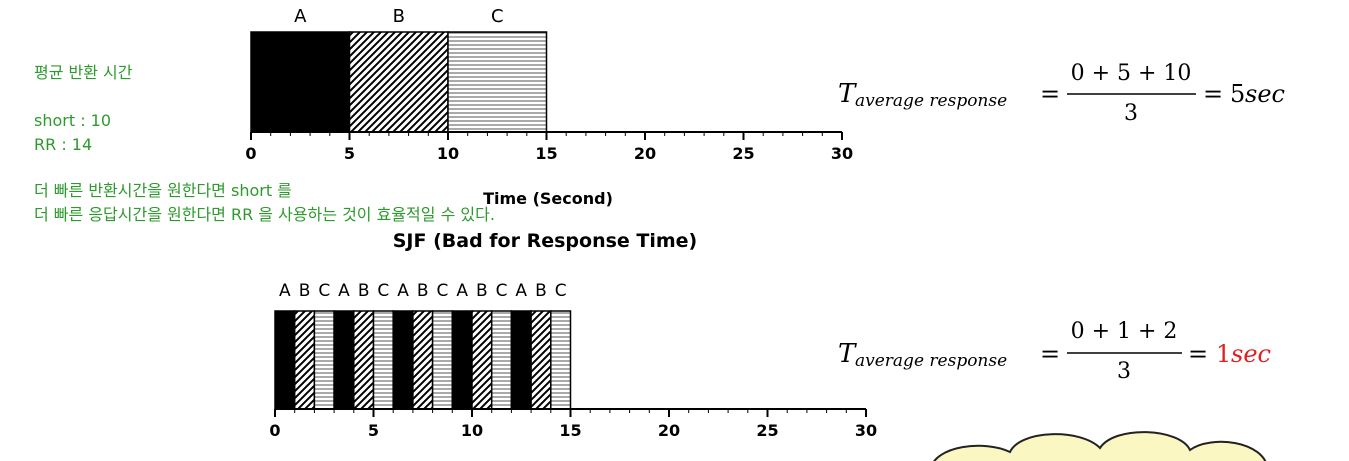 Image resolution: width=1349 pixels, height=461 pixels. Describe the element at coordinates (548, 198) in the screenshot. I see `x-axis-label: Time (Second)` at that location.